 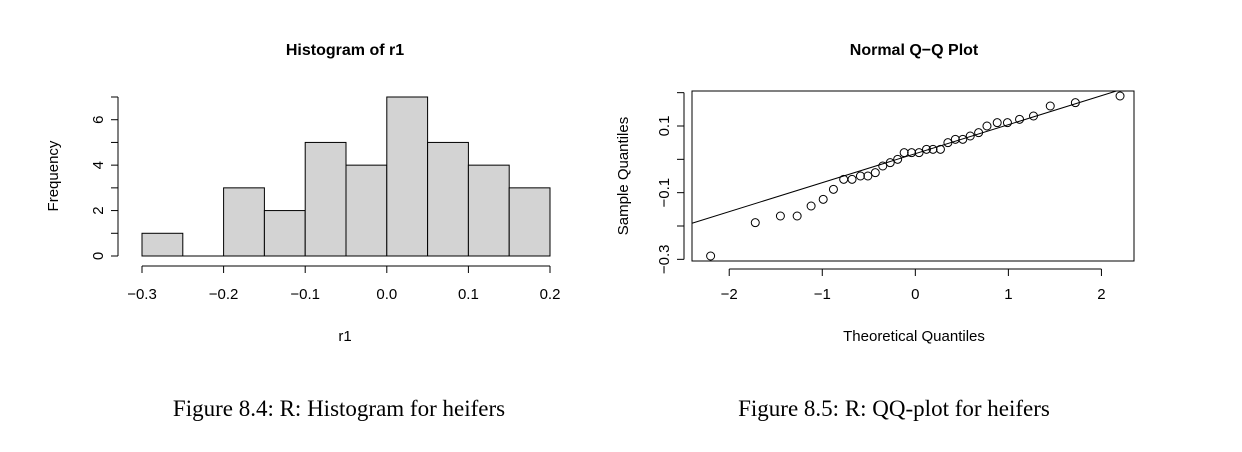 I want to click on histogram-y-label: Frequency, so click(x=53, y=175).